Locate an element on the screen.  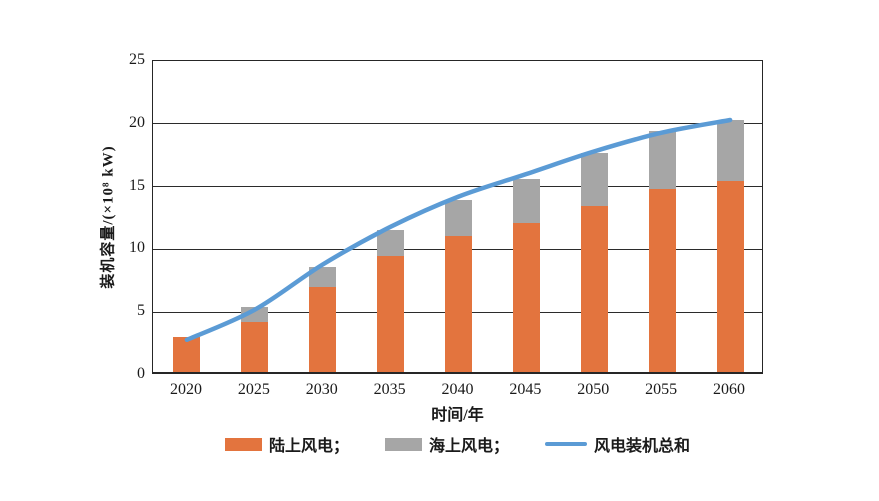
x-tick-label-2040: 2040 is located at coordinates (457, 389).